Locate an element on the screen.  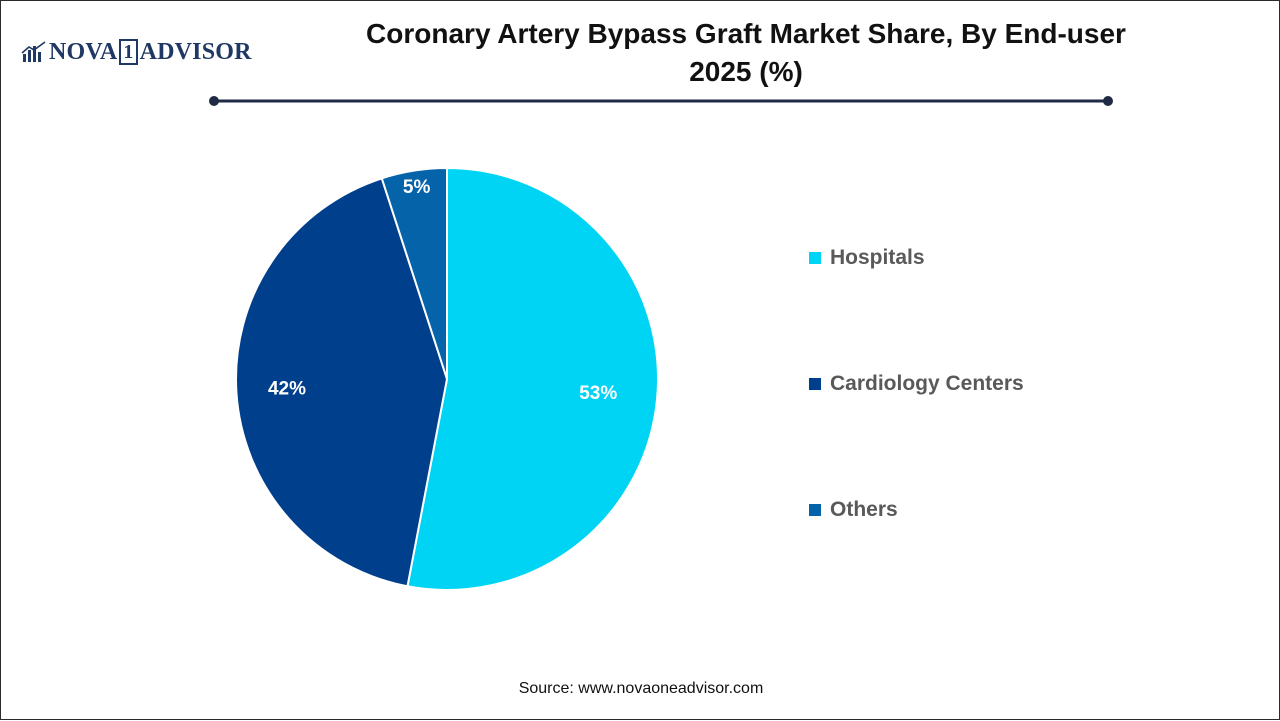
data-label-others: 5% is located at coordinates (417, 187).